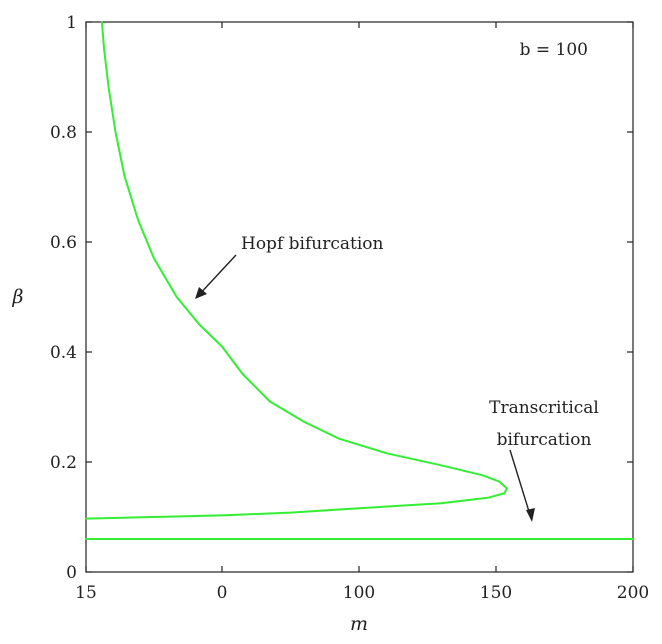 This screenshot has height=644, width=662. What do you see at coordinates (222, 593) in the screenshot?
I see `x-tick-label: 0` at bounding box center [222, 593].